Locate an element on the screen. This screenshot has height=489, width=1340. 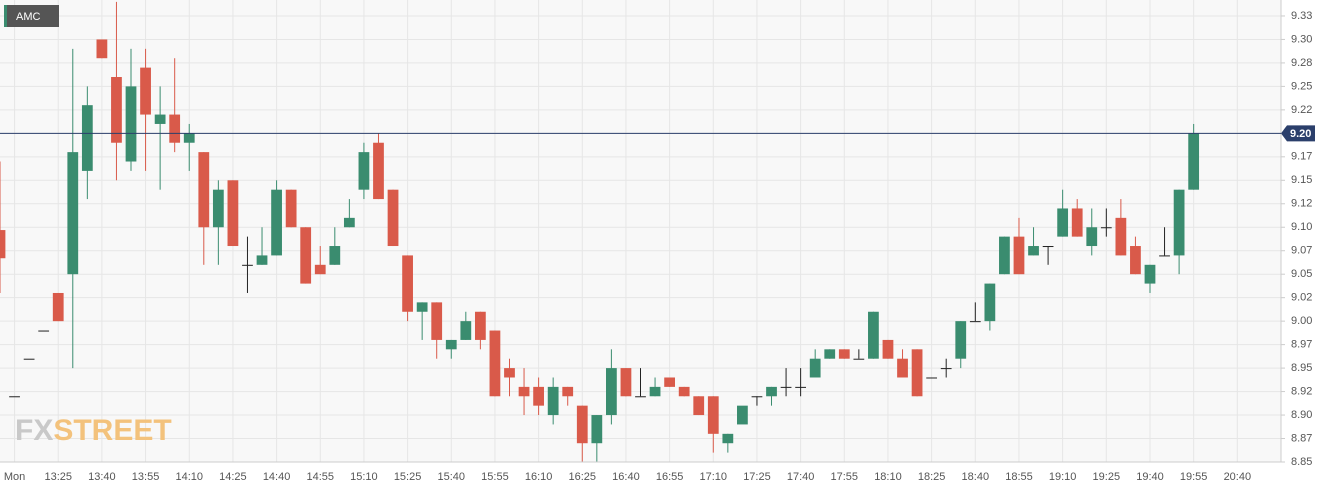
x-tick-label: 18:40 is located at coordinates (976, 477).